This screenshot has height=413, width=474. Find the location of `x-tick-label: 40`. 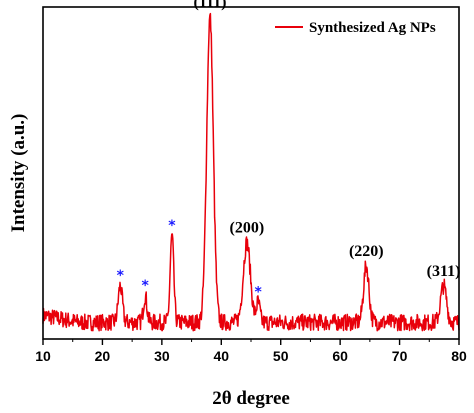

x-tick-label: 40 is located at coordinates (221, 356).